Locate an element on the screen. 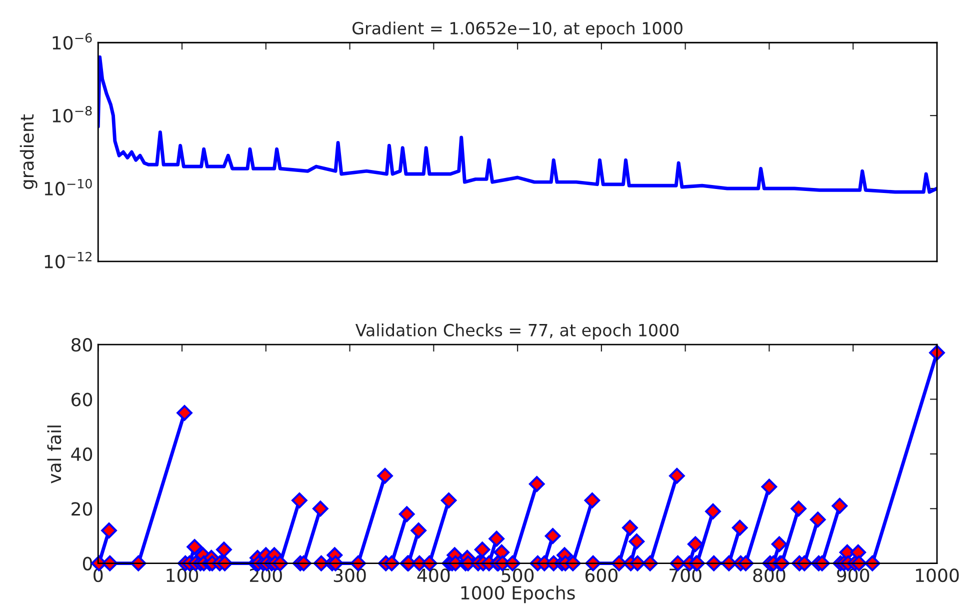 The image size is (962, 609). y-axis-title: val fail is located at coordinates (54, 455).